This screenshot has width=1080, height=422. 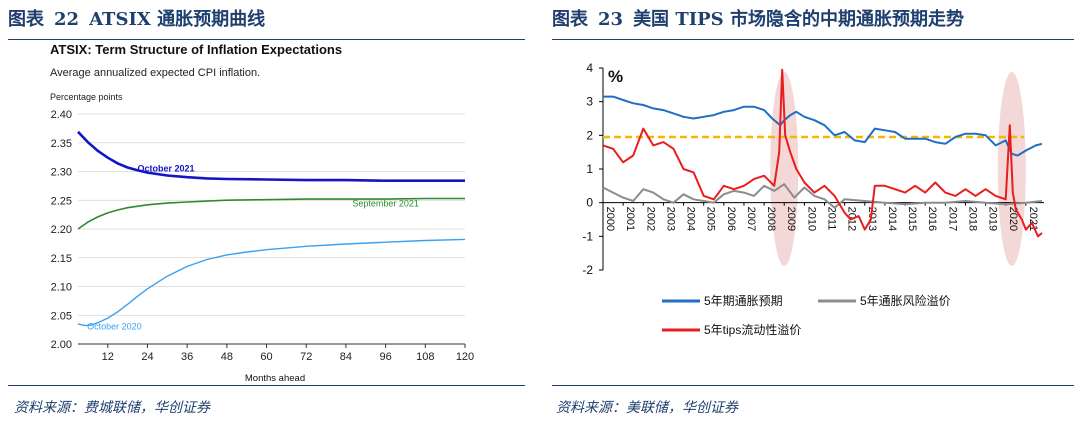 I want to click on tips-y-tick-label: 0, so click(x=589, y=203).